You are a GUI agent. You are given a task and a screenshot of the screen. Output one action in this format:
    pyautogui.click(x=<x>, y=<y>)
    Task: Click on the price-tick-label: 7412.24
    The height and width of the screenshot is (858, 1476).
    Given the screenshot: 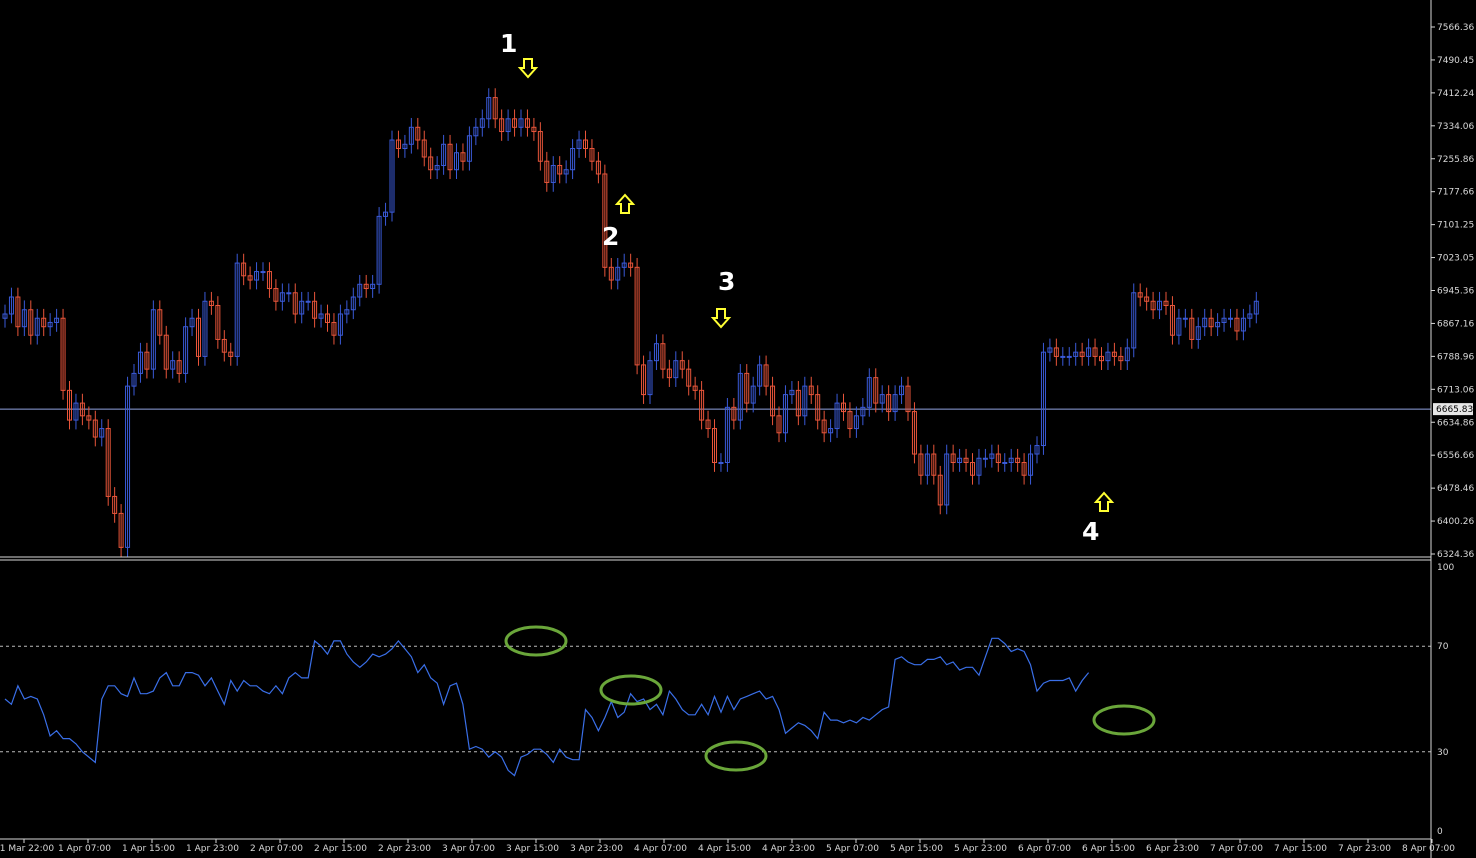 What is the action you would take?
    pyautogui.click(x=1455, y=94)
    